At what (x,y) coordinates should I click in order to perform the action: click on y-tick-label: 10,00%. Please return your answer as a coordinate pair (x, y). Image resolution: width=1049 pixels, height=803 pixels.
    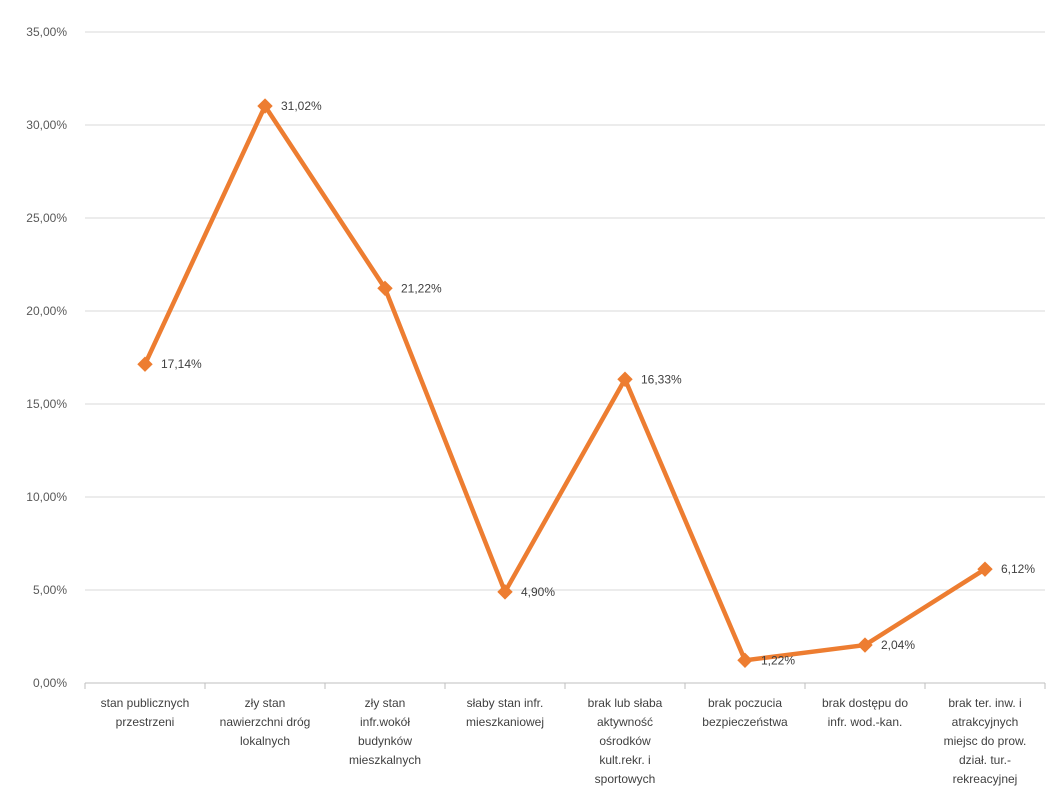
    Looking at the image, I should click on (46, 497).